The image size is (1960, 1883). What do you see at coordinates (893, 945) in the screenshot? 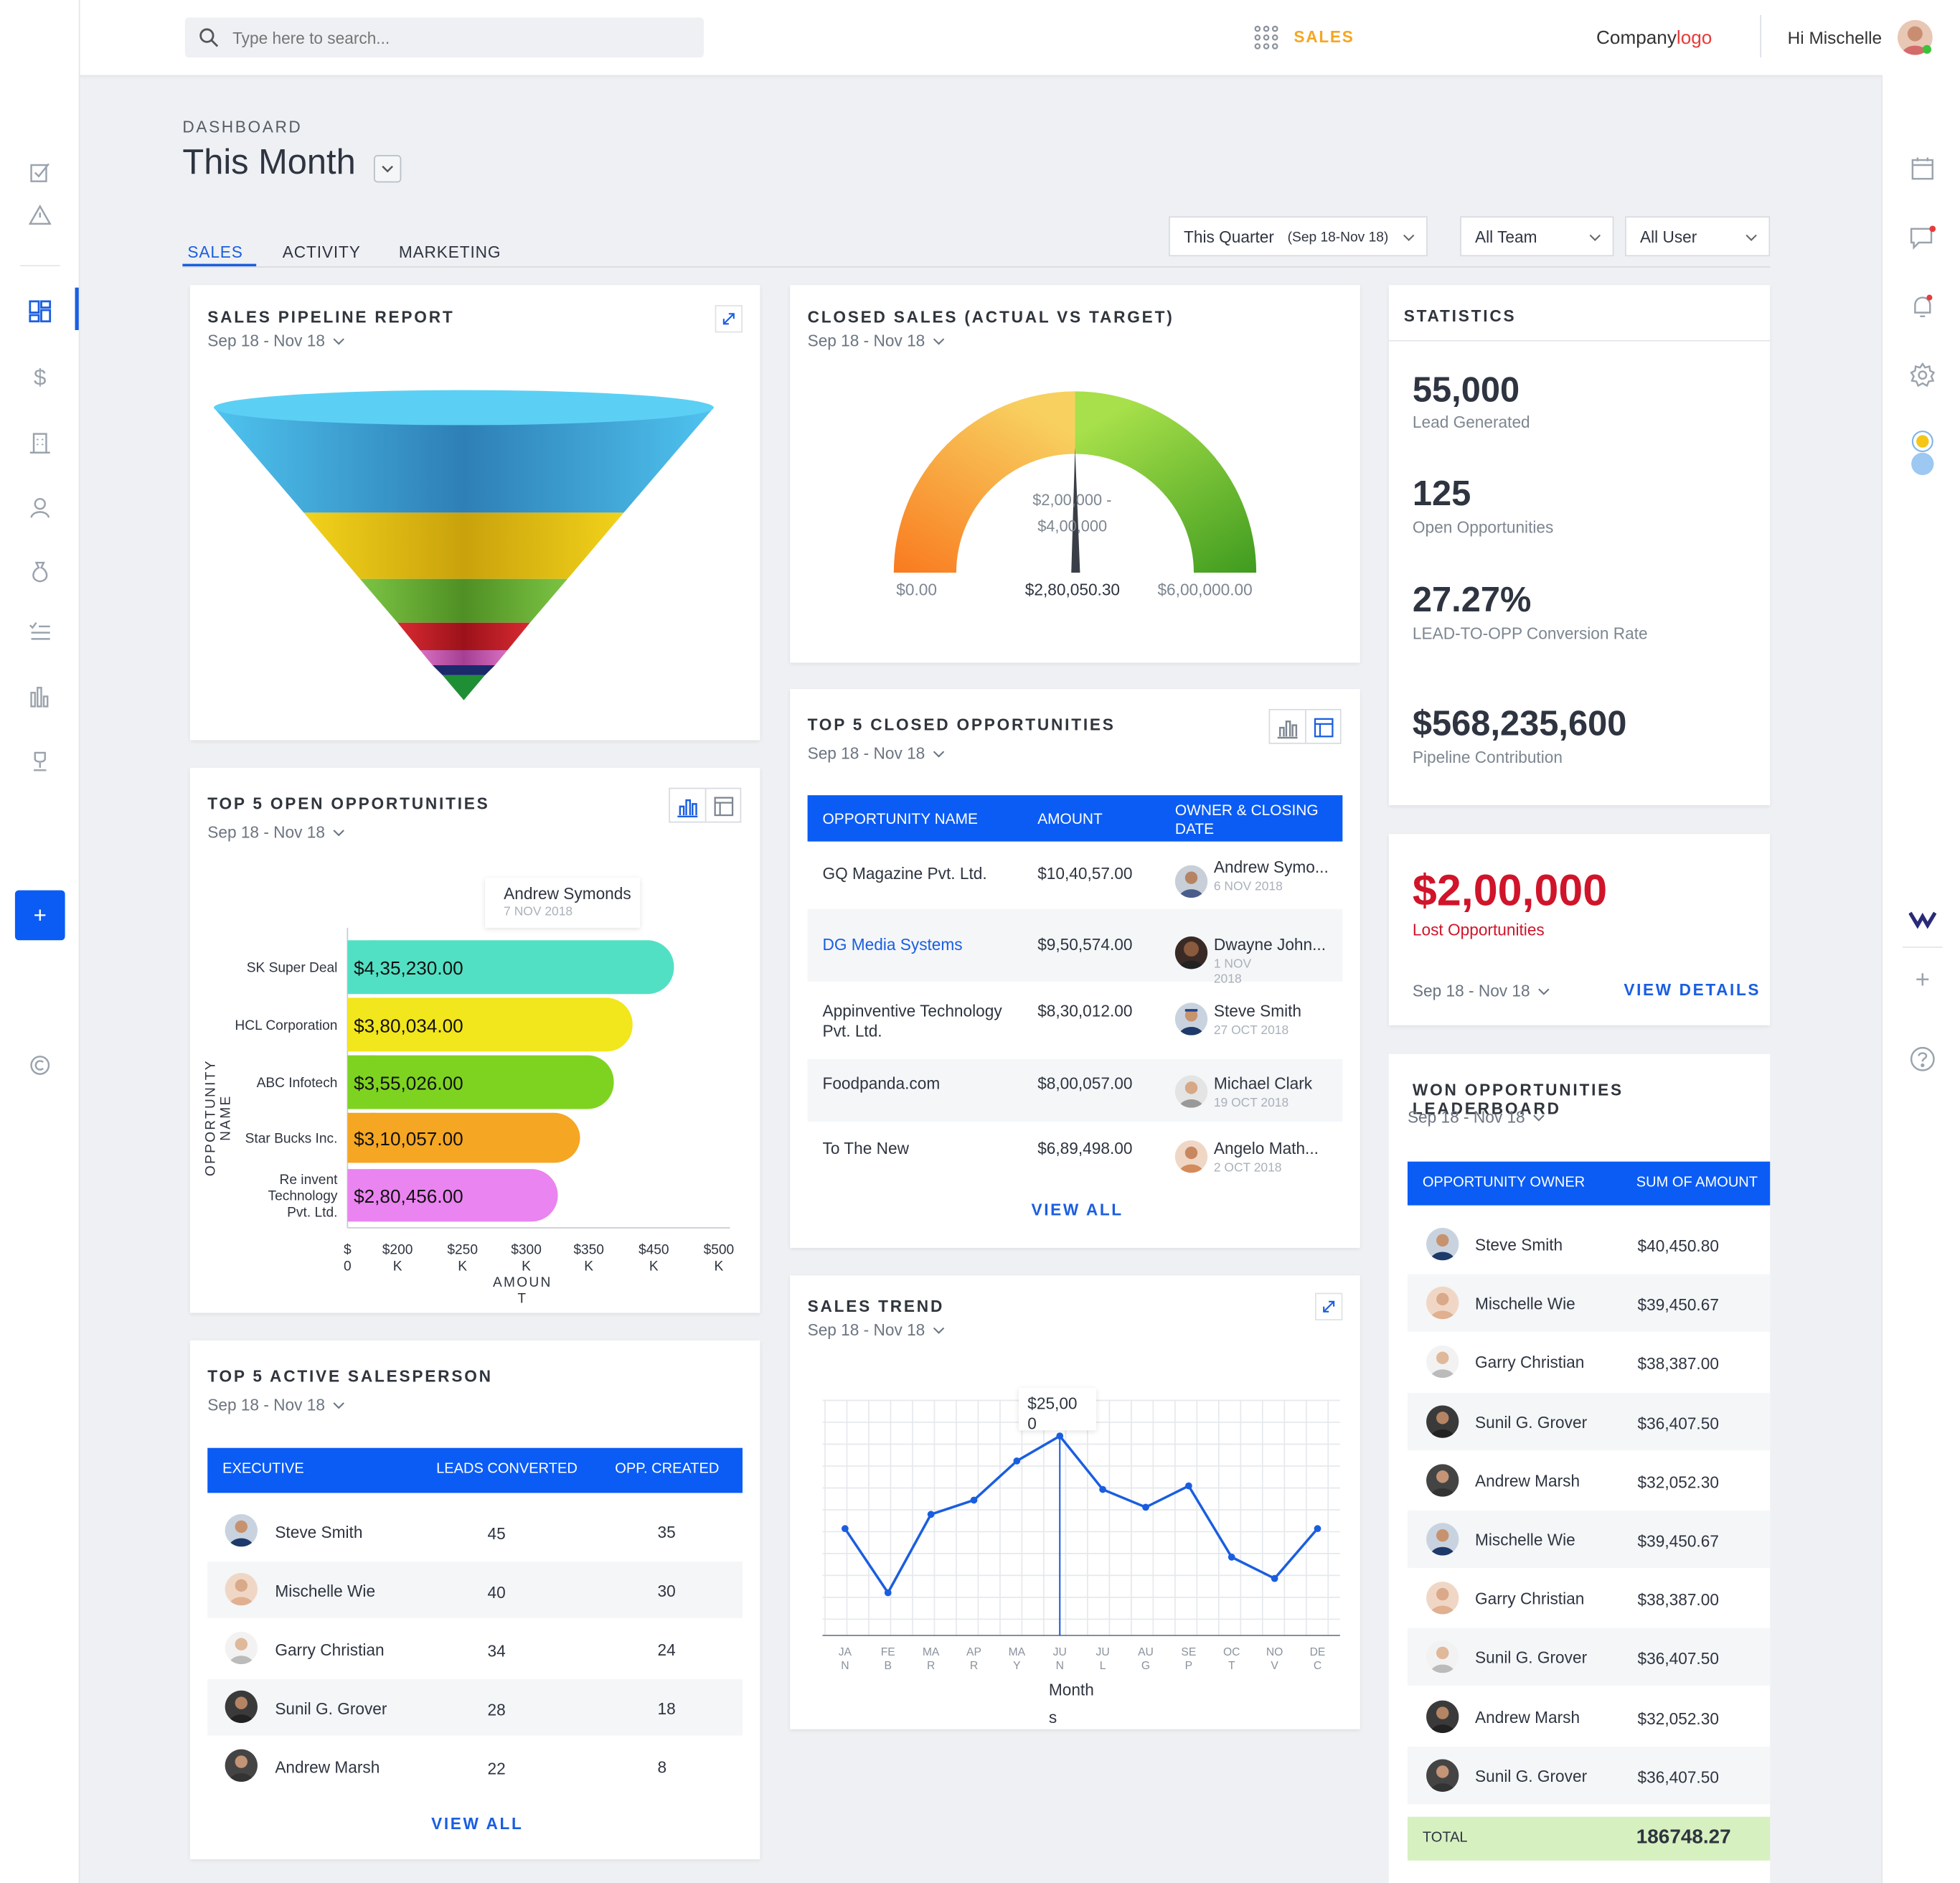
I see `opportunity-name: DG Media Systems` at bounding box center [893, 945].